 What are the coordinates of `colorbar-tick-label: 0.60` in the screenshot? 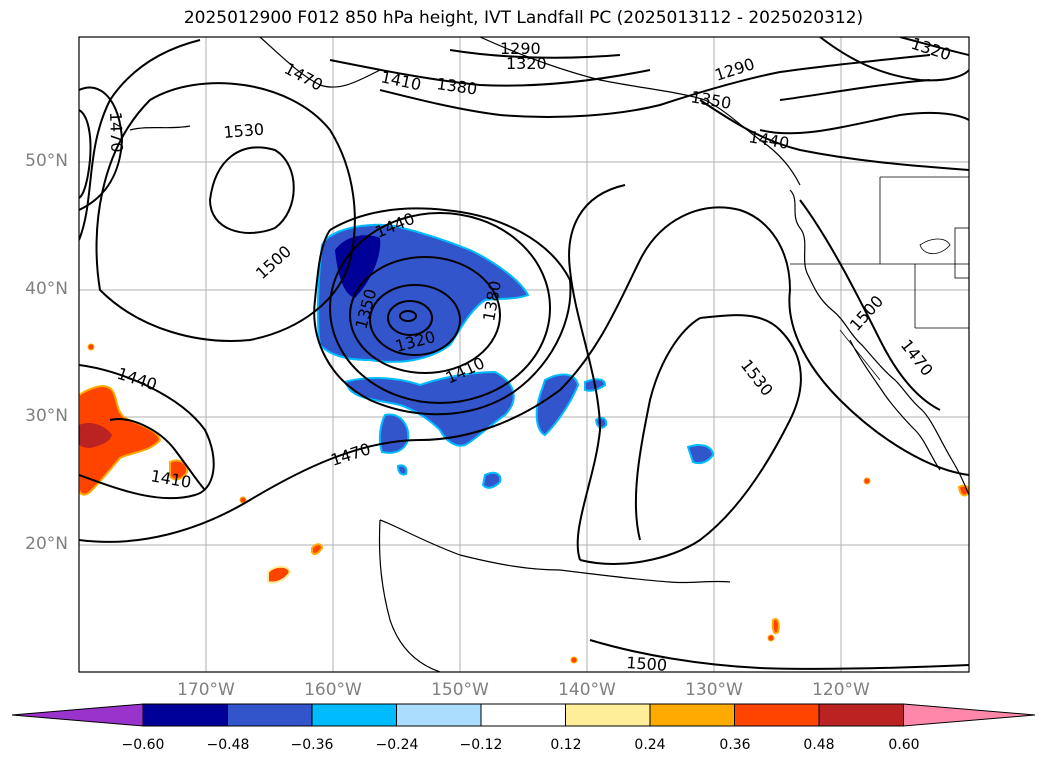 It's located at (904, 745).